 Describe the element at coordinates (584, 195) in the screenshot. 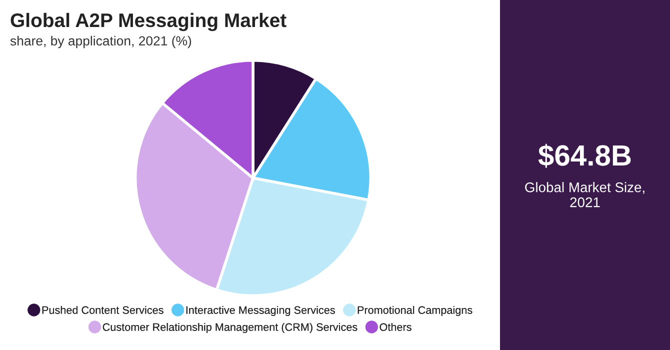

I see `text: Global Market Size, 2021` at that location.